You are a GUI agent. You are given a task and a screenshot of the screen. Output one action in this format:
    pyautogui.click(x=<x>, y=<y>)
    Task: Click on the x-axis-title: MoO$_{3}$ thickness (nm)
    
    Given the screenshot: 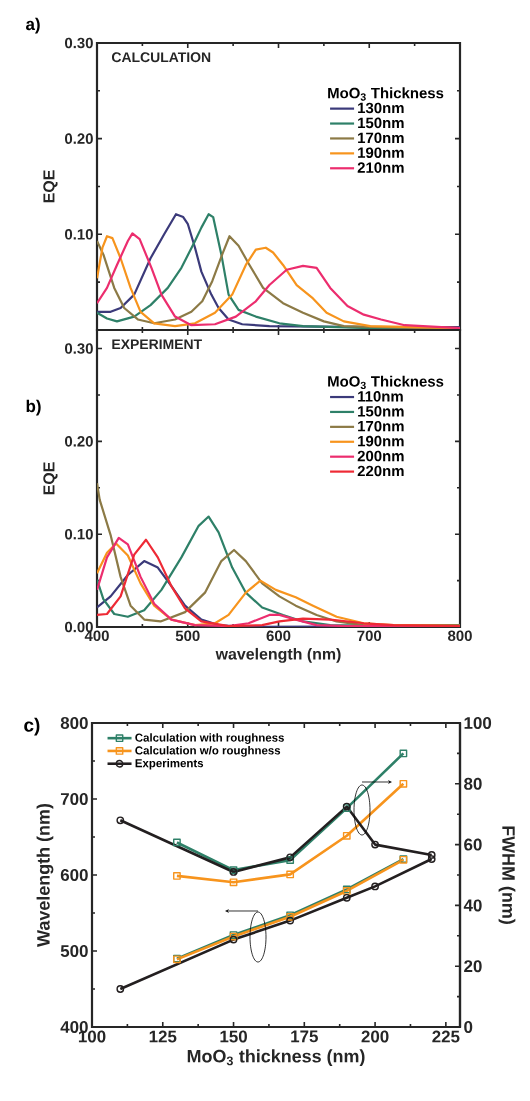 What is the action you would take?
    pyautogui.click(x=276, y=1058)
    